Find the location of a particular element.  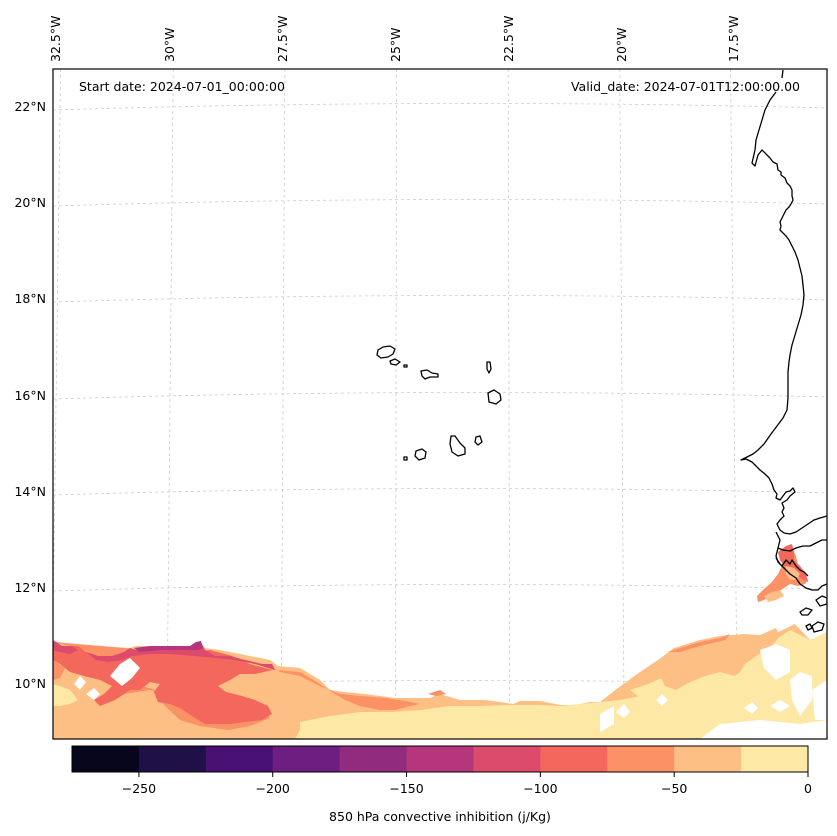

lat-tick-label: 14°N is located at coordinates (30, 491).